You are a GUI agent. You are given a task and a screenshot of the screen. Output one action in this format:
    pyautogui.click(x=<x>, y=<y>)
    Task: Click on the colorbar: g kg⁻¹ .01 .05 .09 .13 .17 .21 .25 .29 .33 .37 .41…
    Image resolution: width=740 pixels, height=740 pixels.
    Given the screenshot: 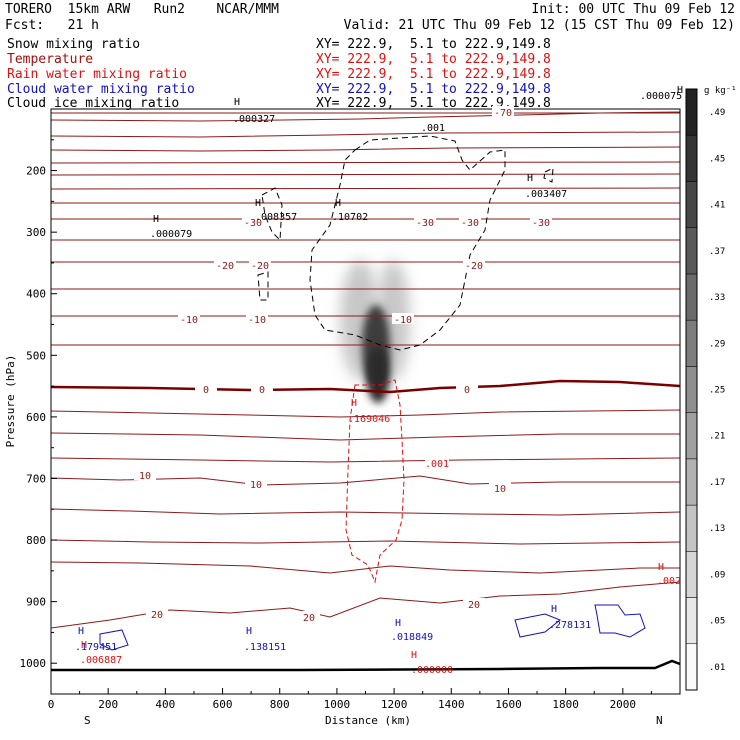 What is the action you would take?
    pyautogui.click(x=711, y=388)
    